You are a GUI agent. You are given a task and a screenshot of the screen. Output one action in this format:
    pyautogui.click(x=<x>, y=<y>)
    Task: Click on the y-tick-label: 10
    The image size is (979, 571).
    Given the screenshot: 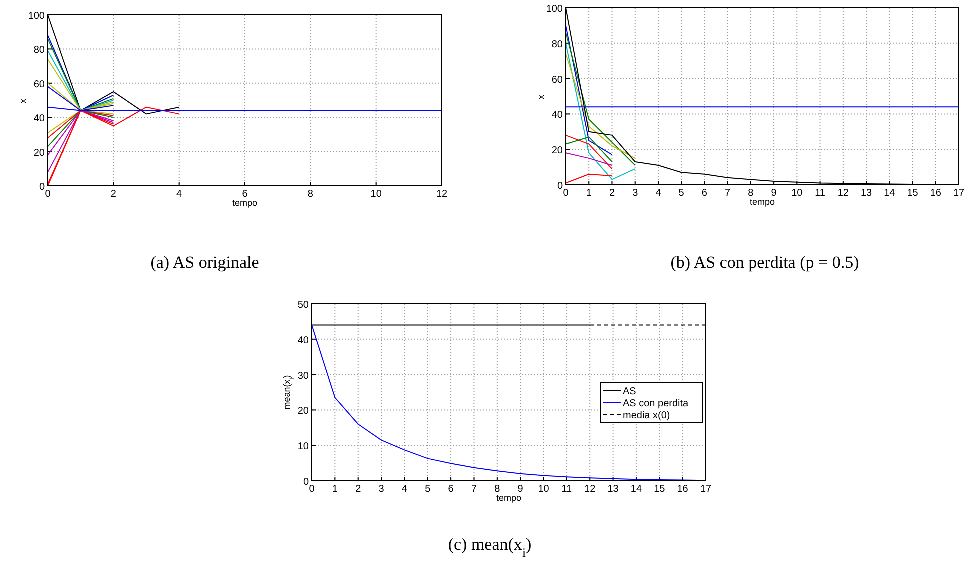 What is the action you would take?
    pyautogui.click(x=304, y=447)
    